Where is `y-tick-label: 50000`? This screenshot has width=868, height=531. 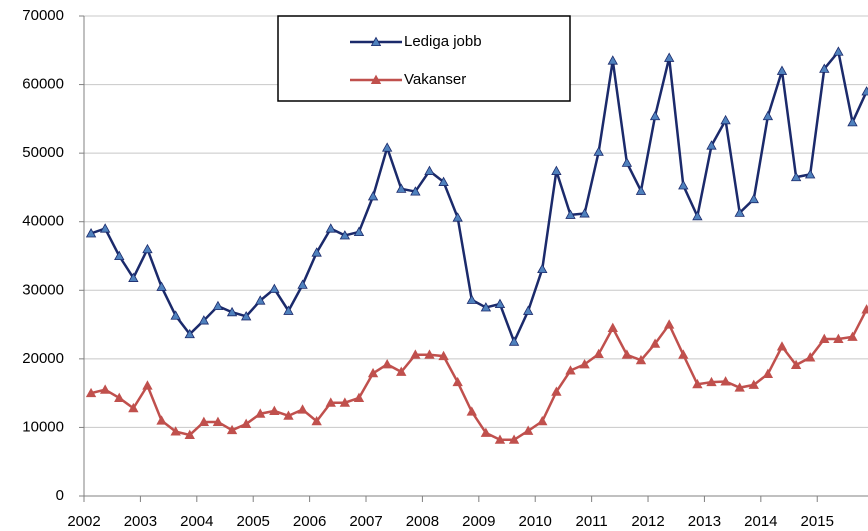
y-tick-label: 50000 is located at coordinates (43, 152).